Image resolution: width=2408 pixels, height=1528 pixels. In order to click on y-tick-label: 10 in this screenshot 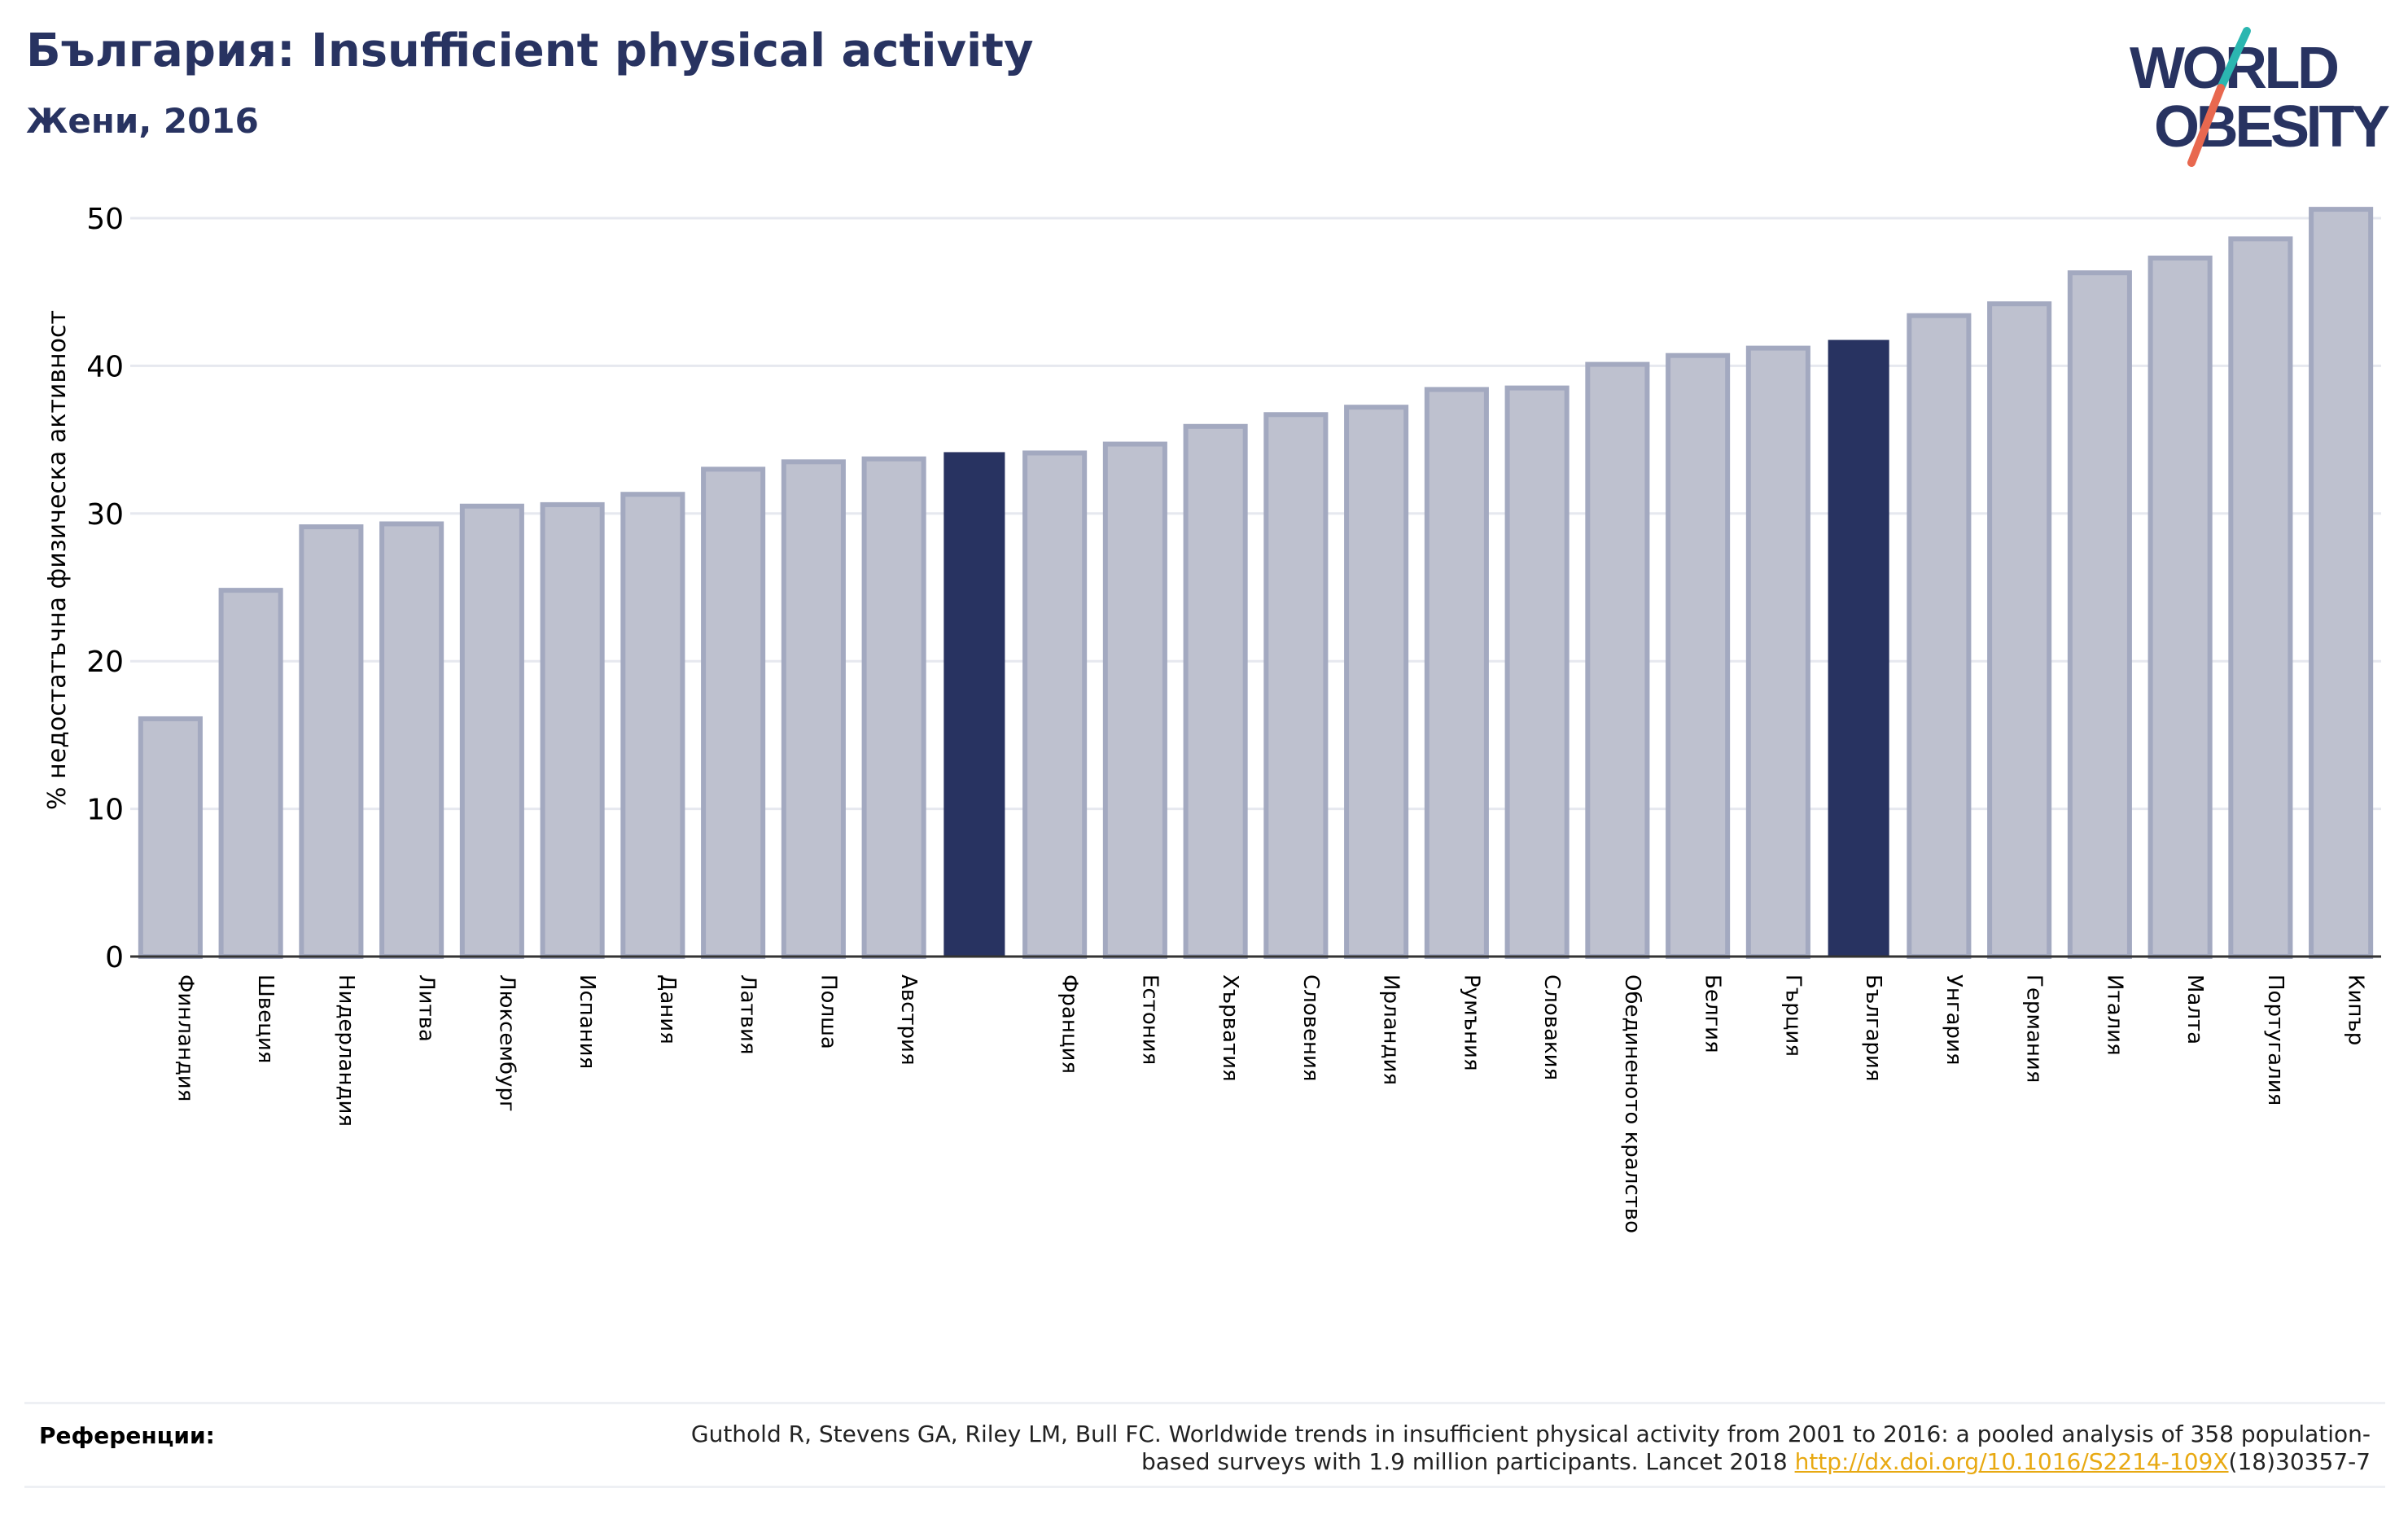, I will do `click(105, 811)`.